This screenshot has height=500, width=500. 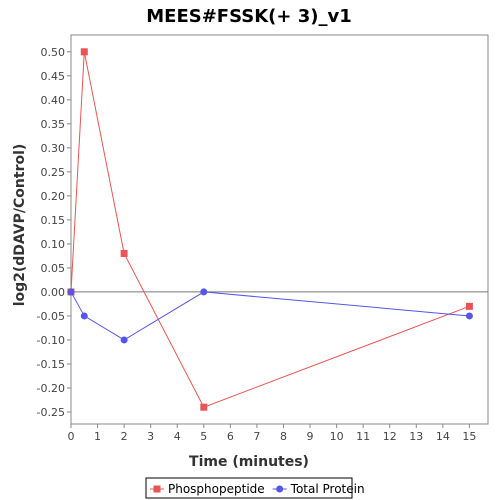 I want to click on y-tick-label: 0.10, so click(x=53, y=244).